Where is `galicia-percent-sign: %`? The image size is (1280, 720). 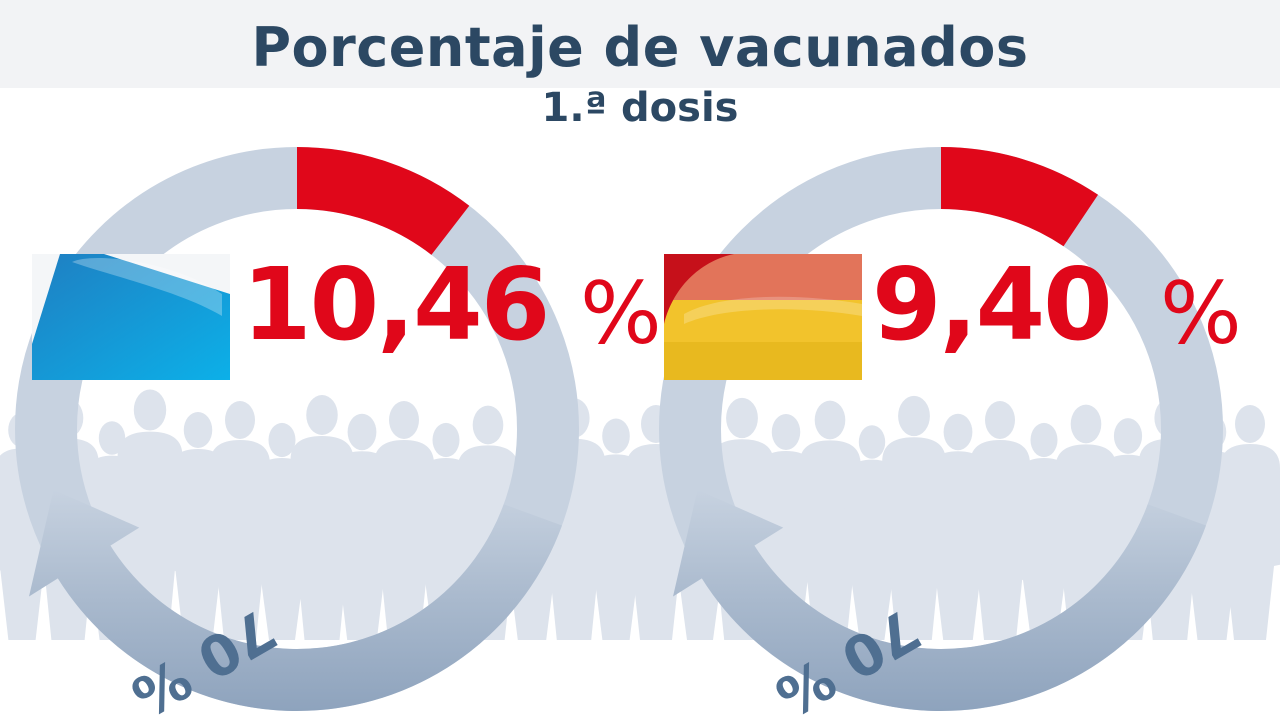
galicia-percent-sign: % is located at coordinates (621, 314).